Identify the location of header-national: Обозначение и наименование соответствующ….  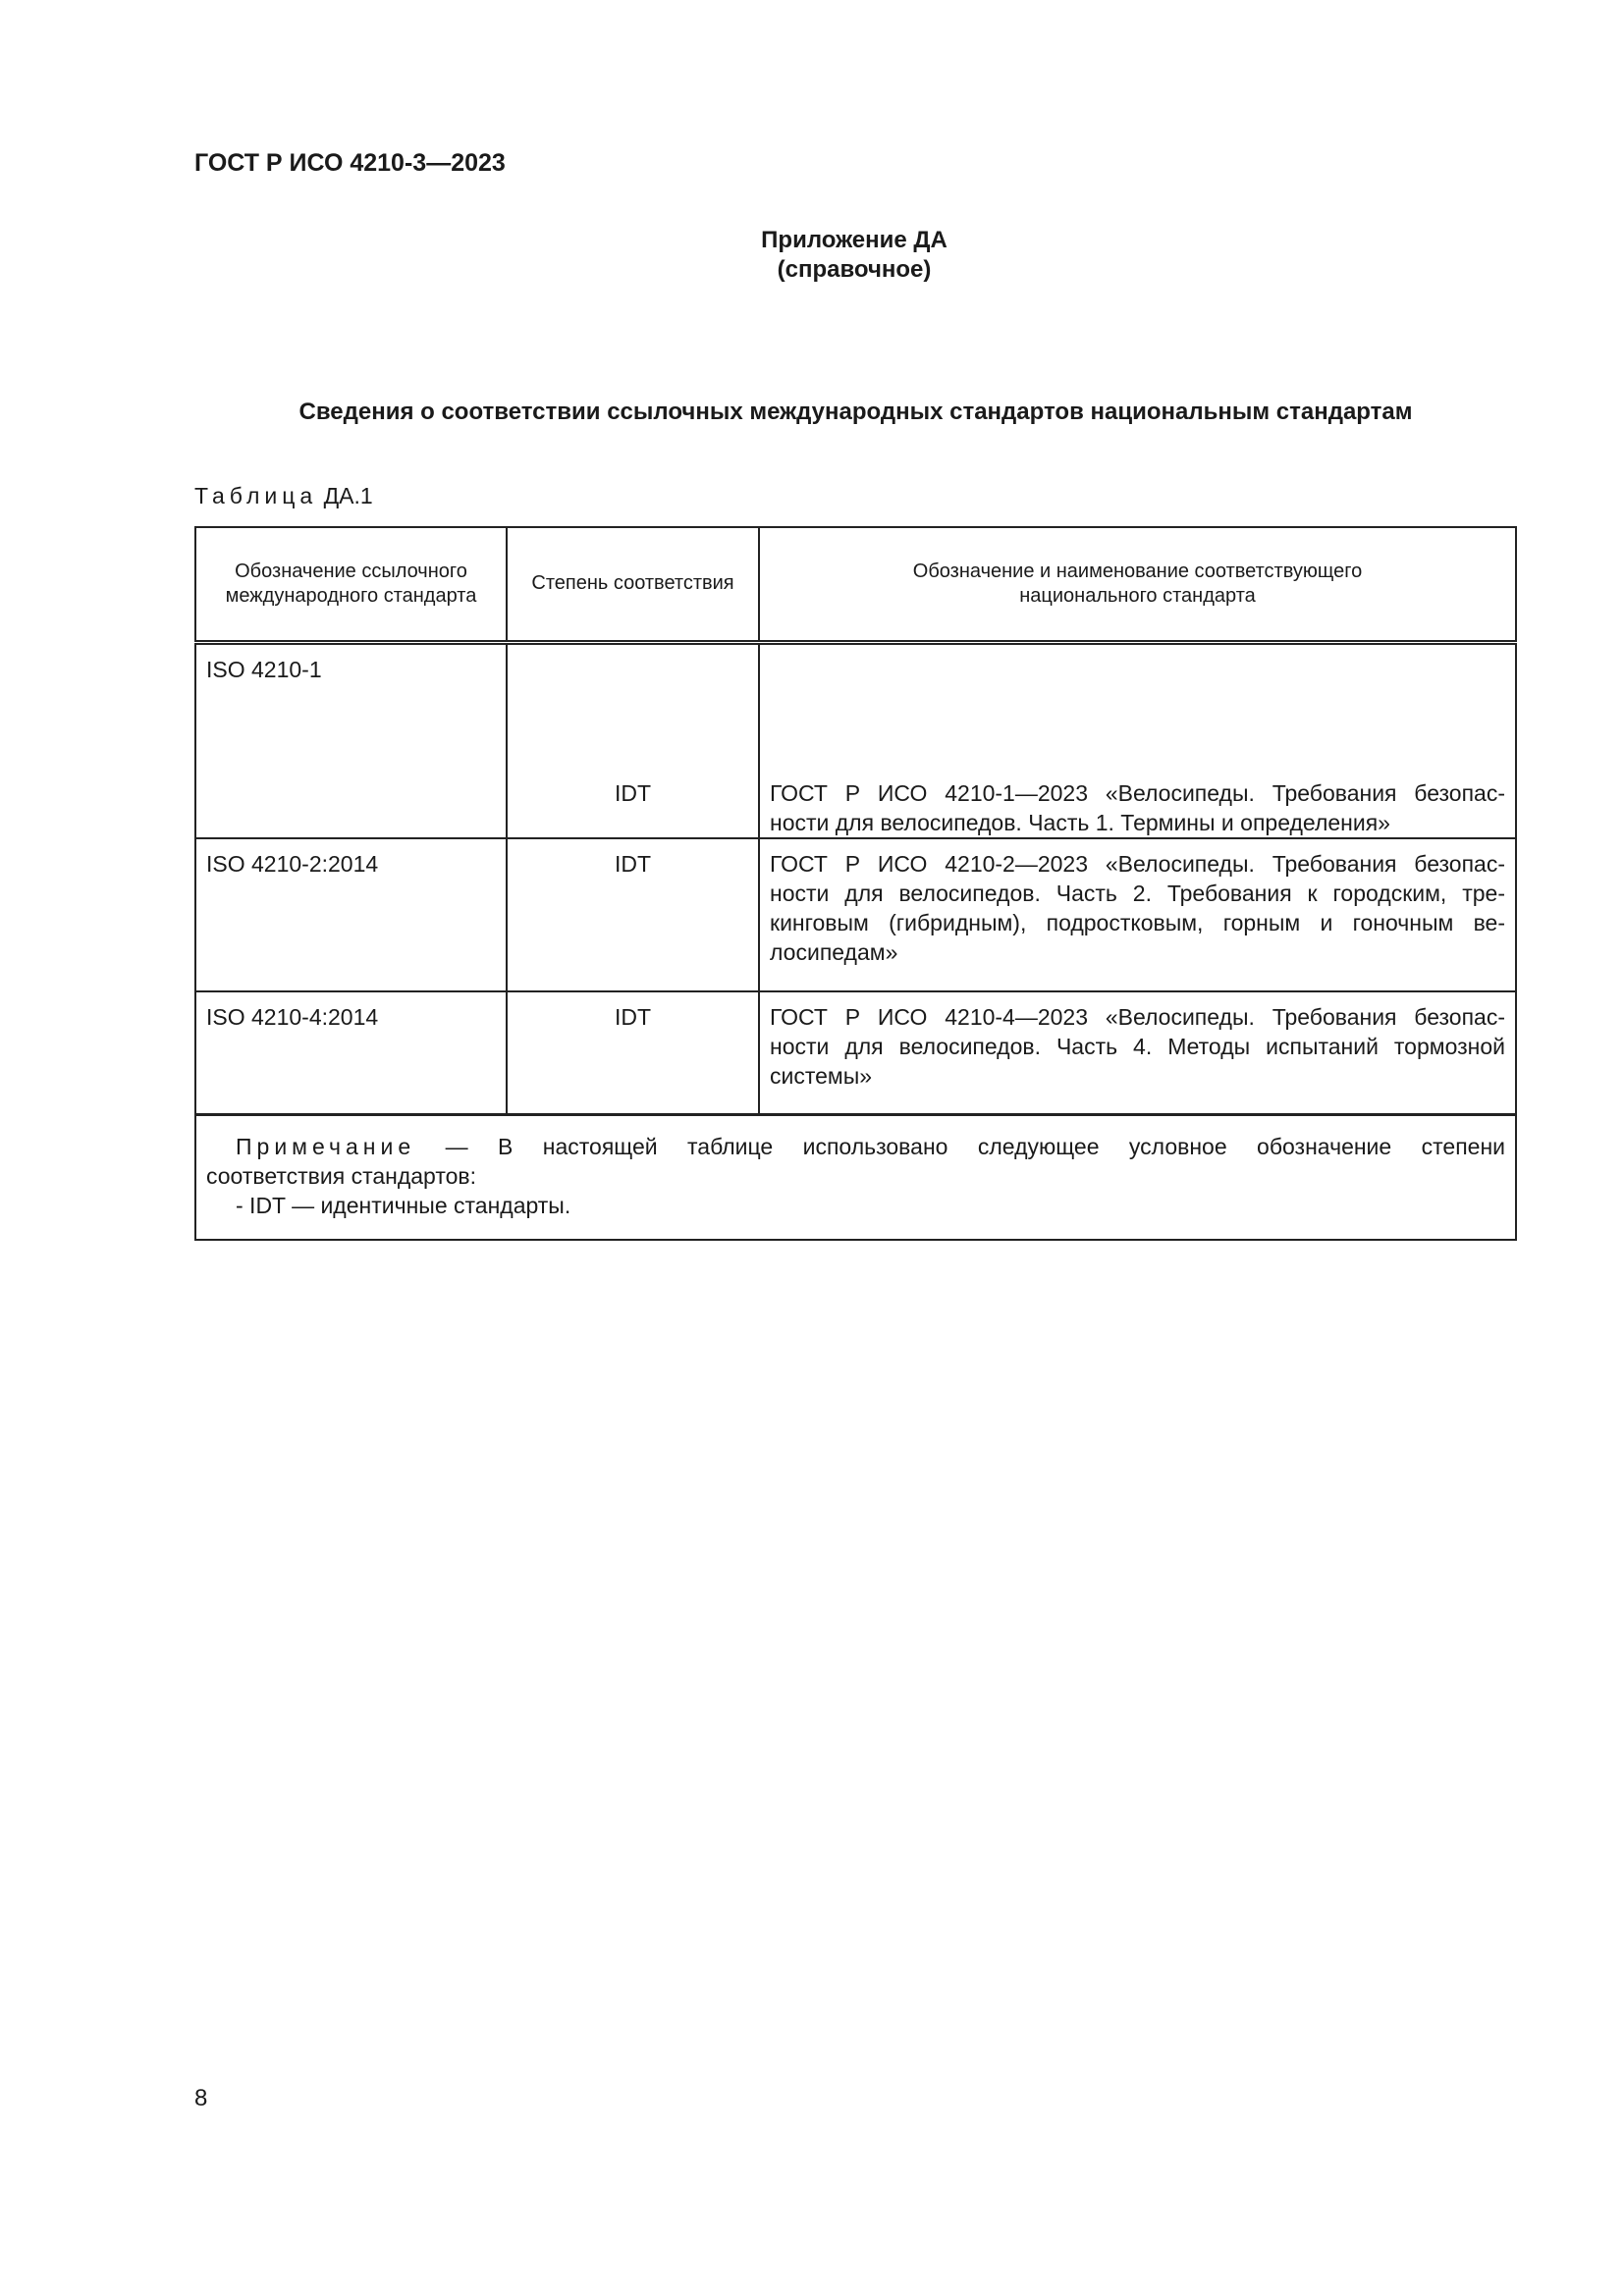
(1137, 586).